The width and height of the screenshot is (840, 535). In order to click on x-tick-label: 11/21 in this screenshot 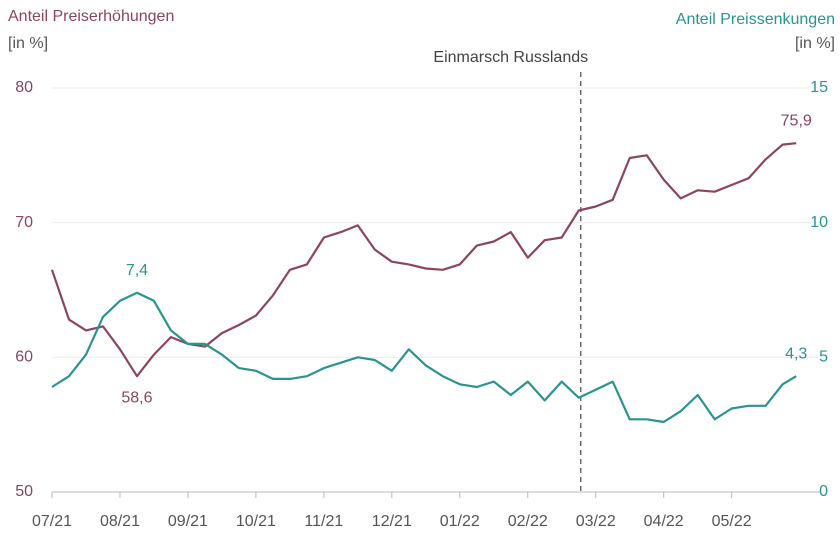, I will do `click(323, 521)`.